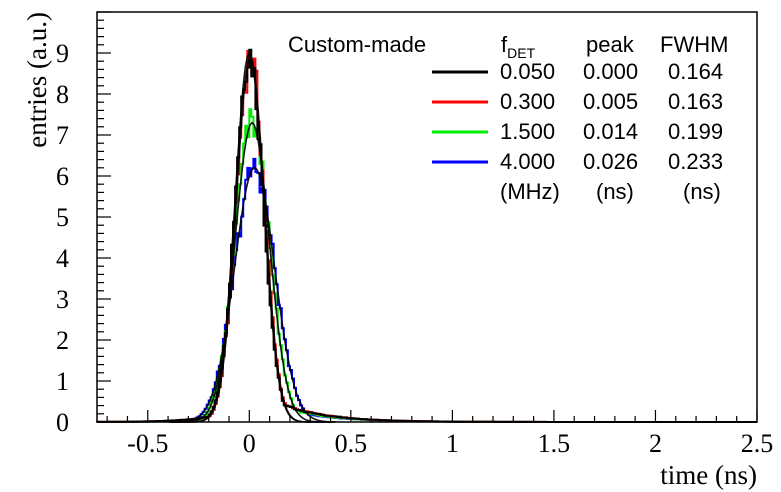 This screenshot has width=781, height=492. What do you see at coordinates (757, 443) in the screenshot?
I see `x-tick-label: 2.5` at bounding box center [757, 443].